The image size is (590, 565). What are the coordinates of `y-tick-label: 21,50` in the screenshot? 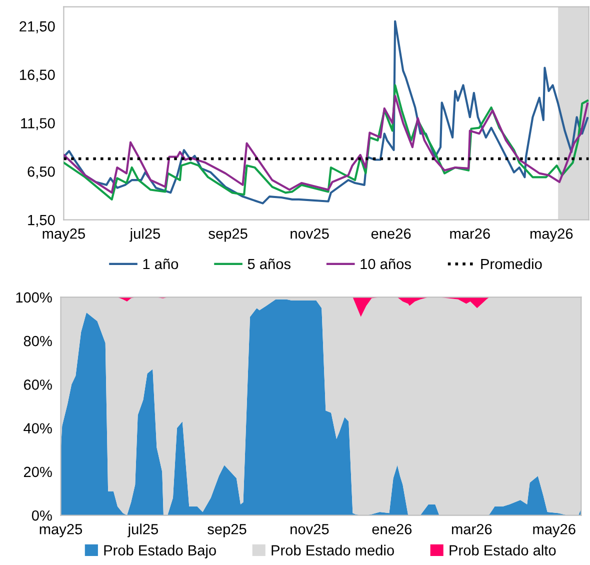 It's located at (37, 27).